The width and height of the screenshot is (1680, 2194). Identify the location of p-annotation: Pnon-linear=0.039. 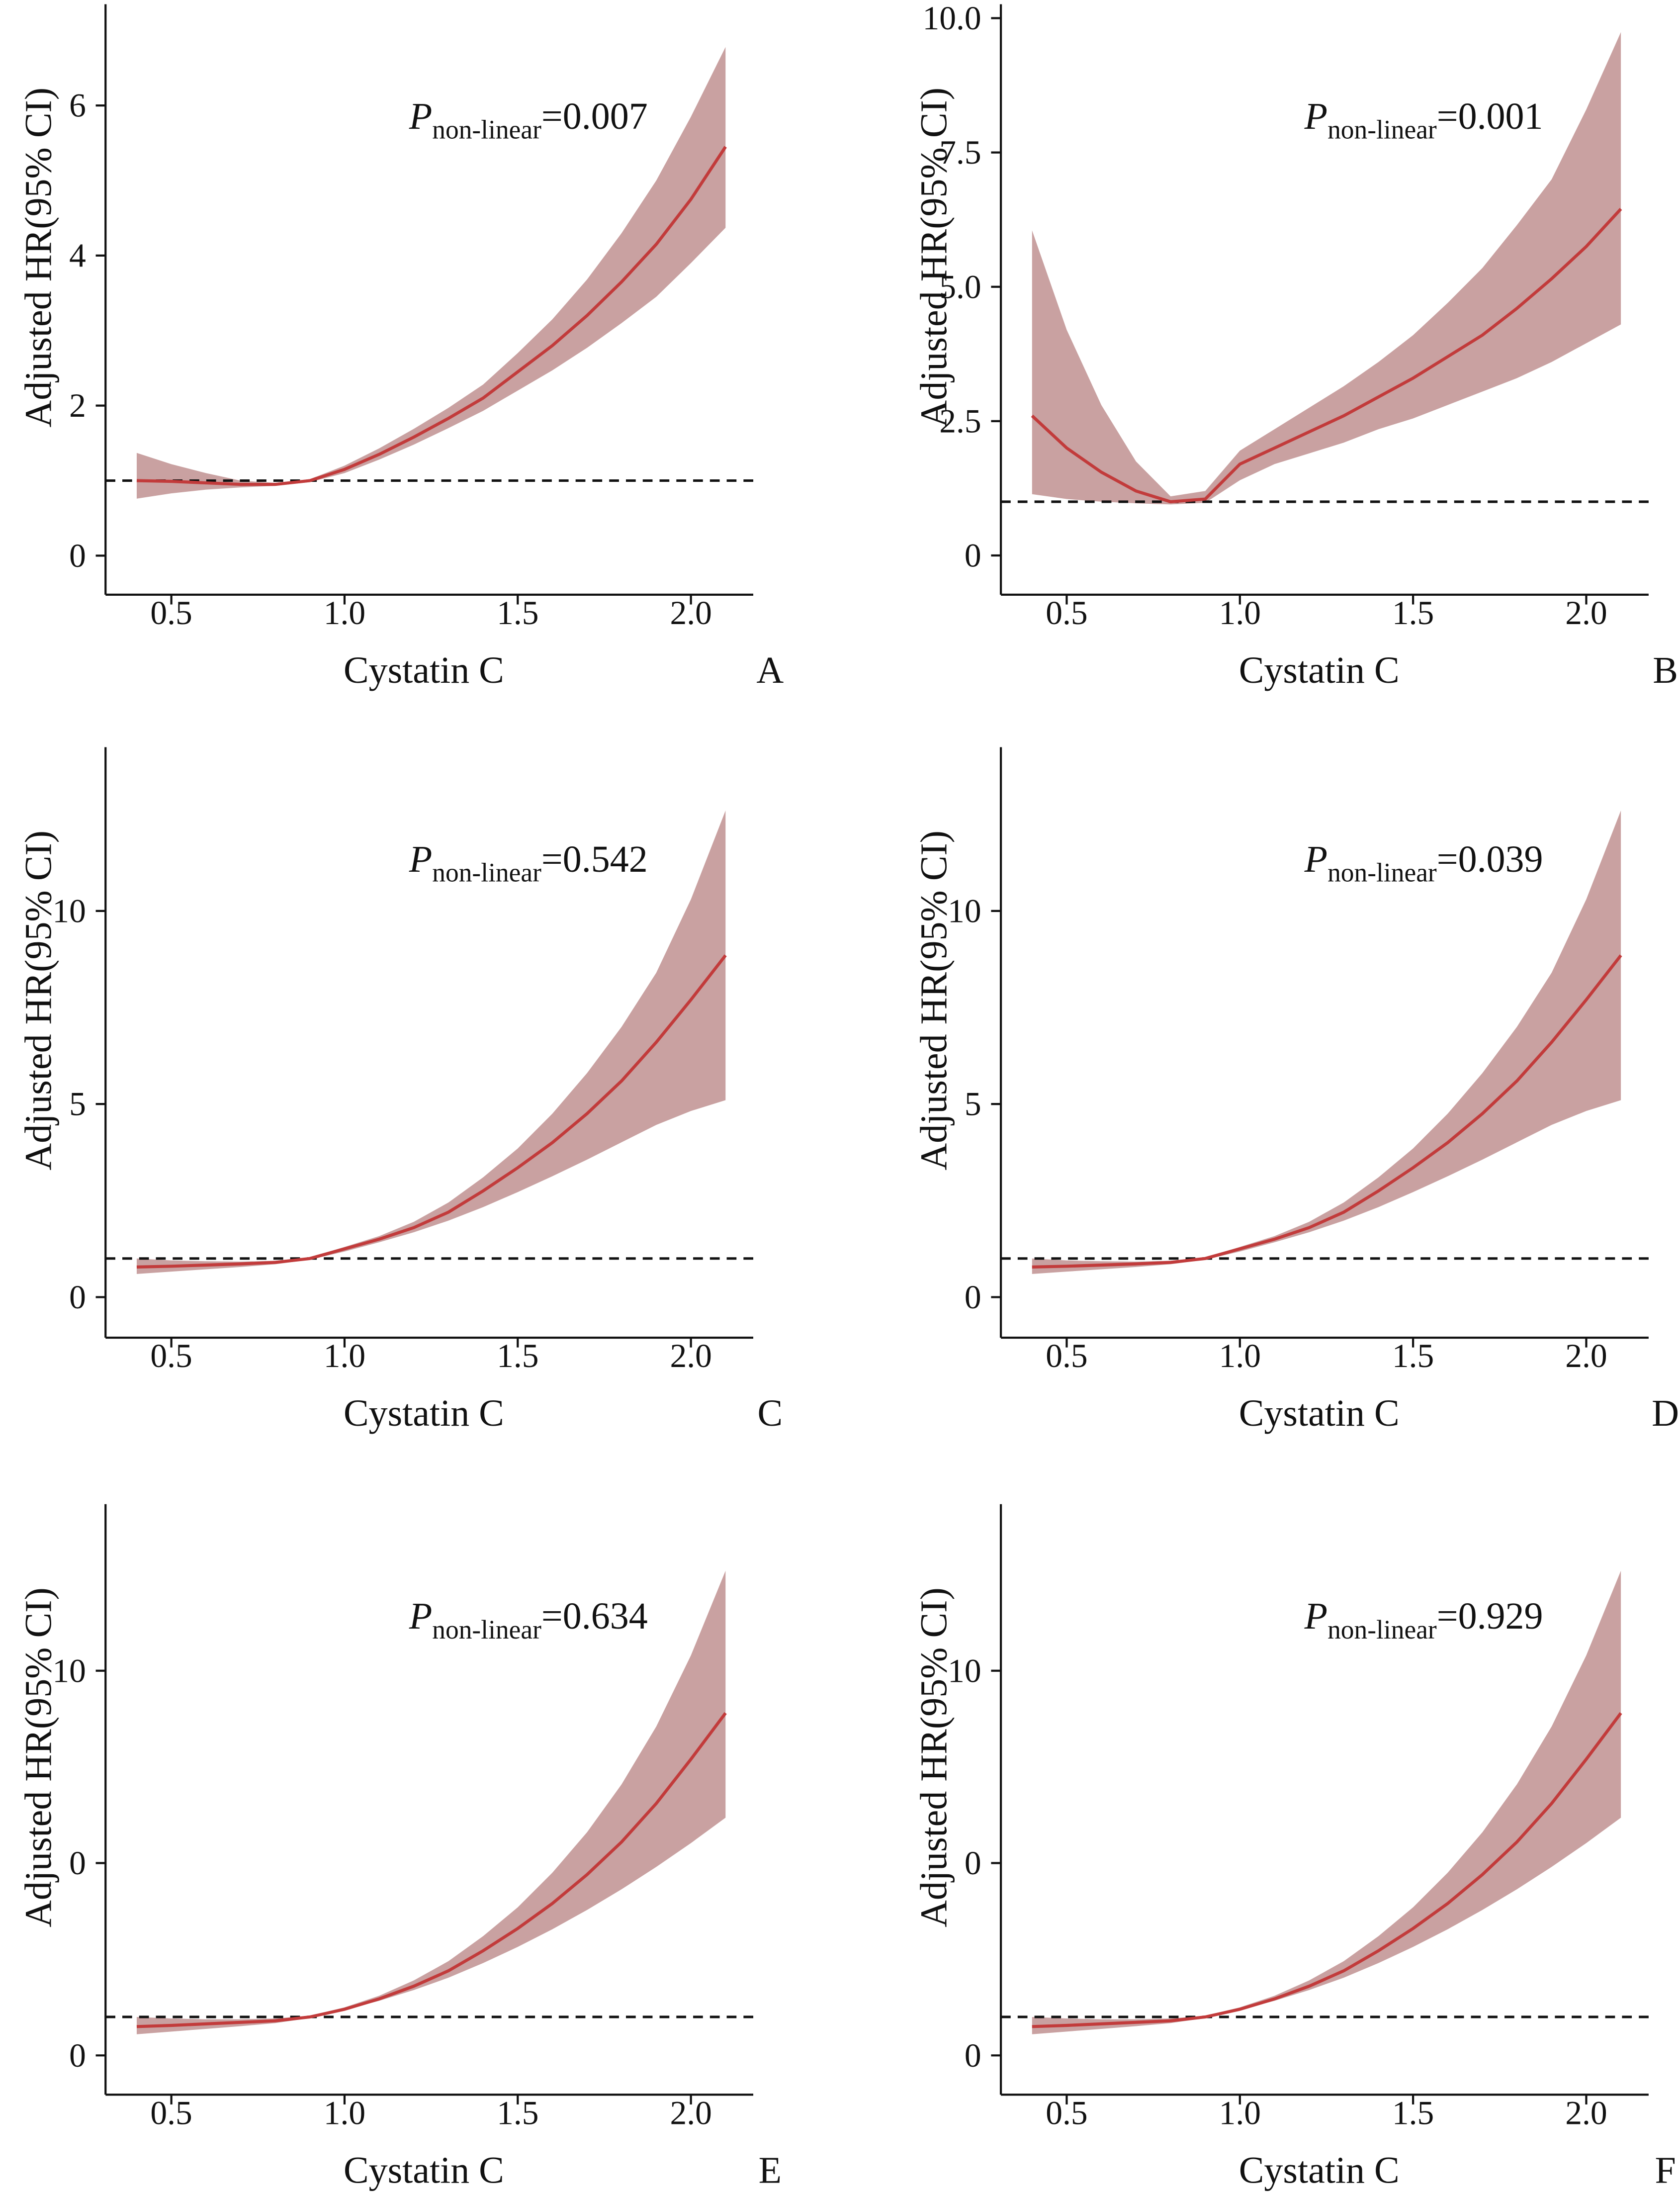
(1424, 863).